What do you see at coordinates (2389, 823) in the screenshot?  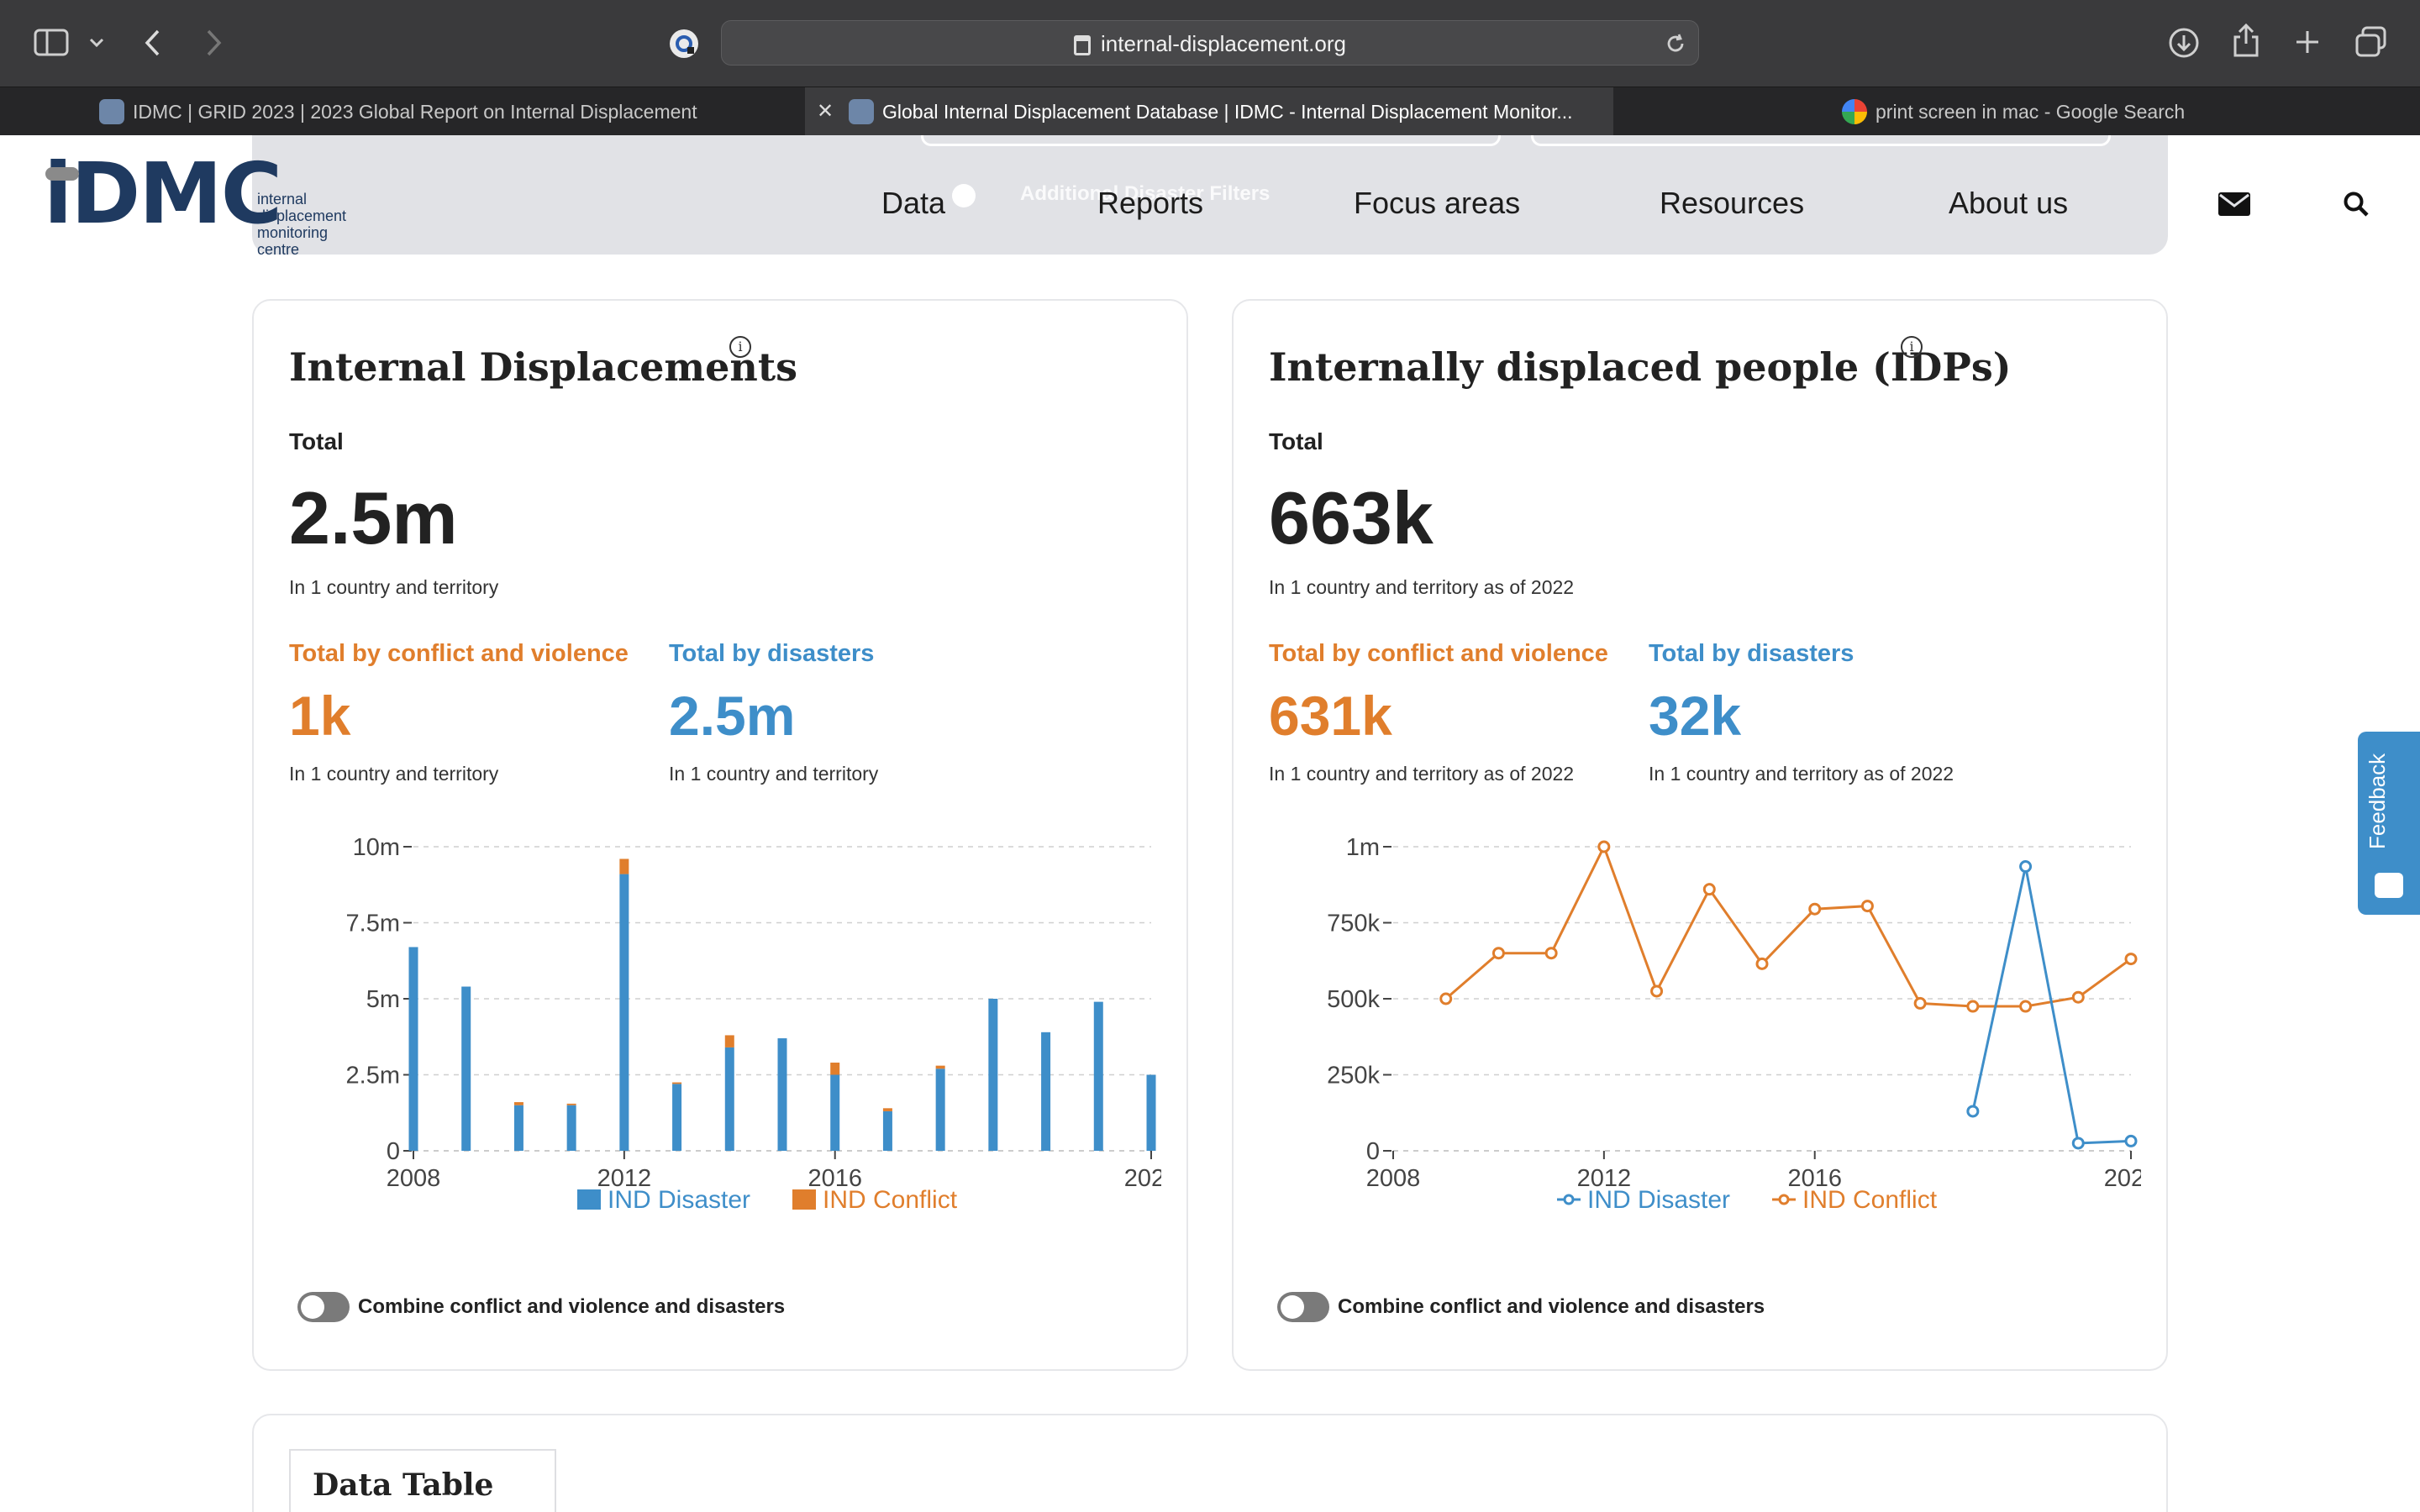 I see `feedback-button: Feedback` at bounding box center [2389, 823].